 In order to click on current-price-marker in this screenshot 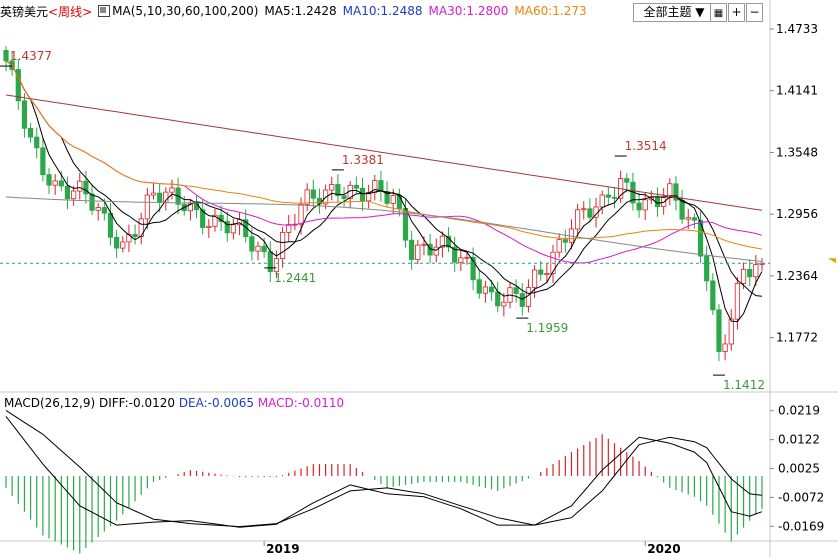, I will do `click(832, 261)`.